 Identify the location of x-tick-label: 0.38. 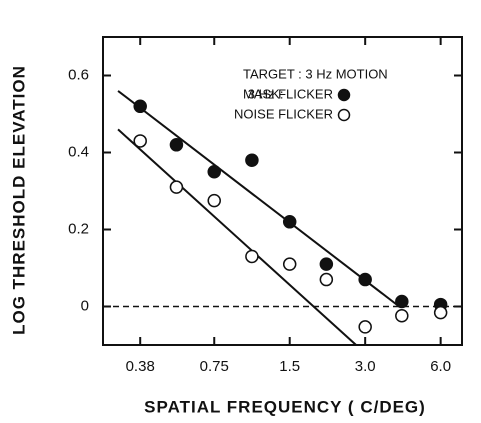
(140, 366).